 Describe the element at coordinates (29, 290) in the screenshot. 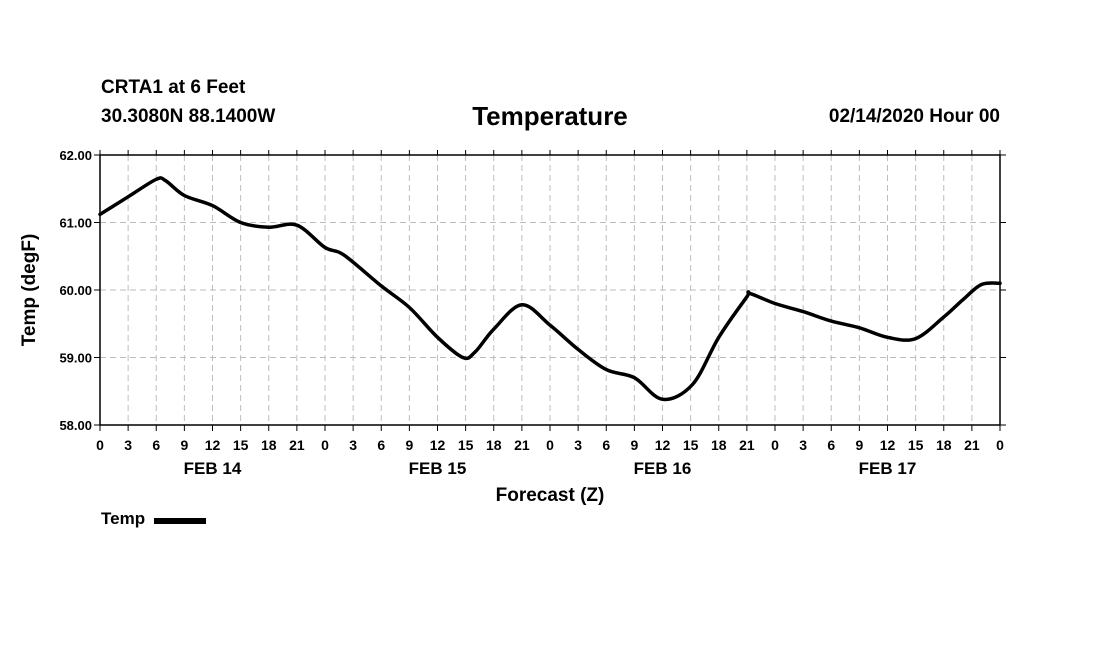

I see `y-axis-title: Temp (degF)` at that location.